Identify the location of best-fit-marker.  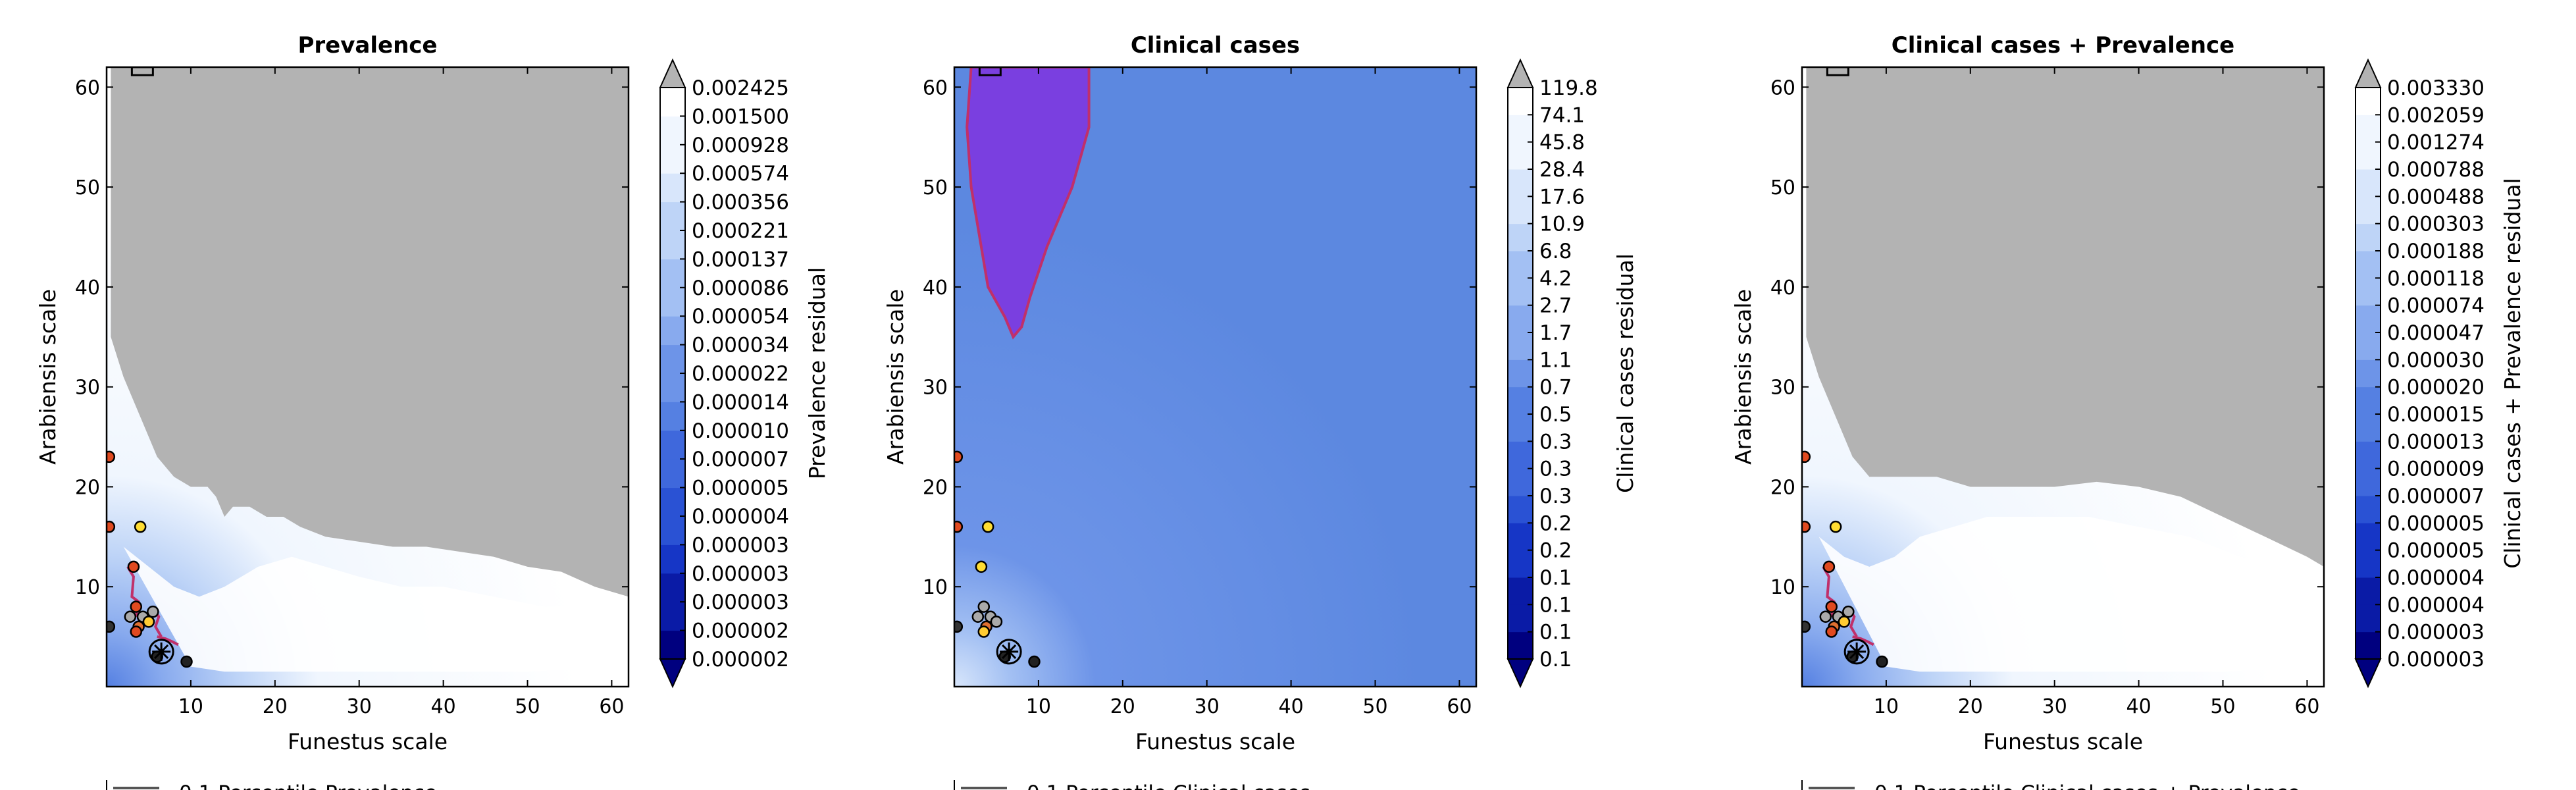
(1856, 652).